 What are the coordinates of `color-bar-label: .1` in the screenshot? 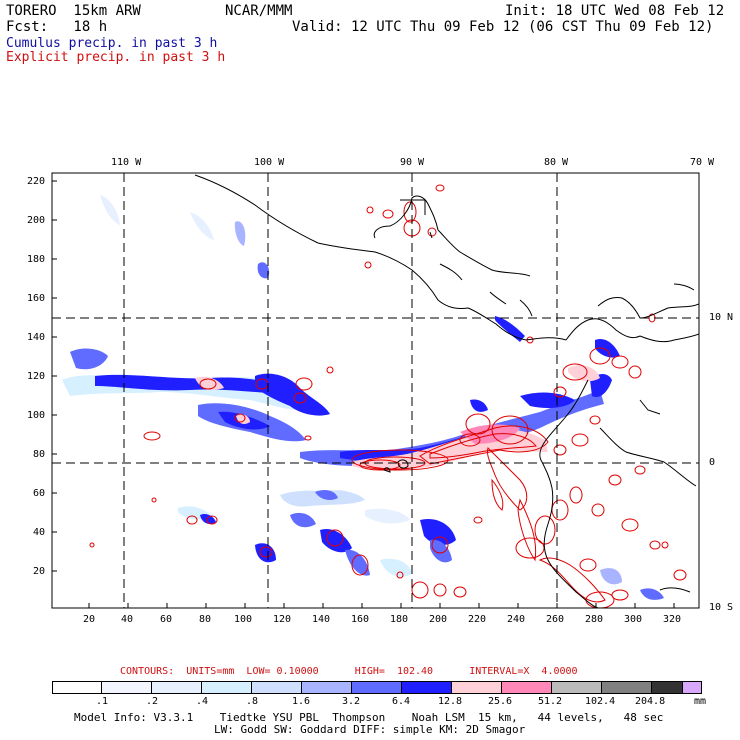 It's located at (102, 701).